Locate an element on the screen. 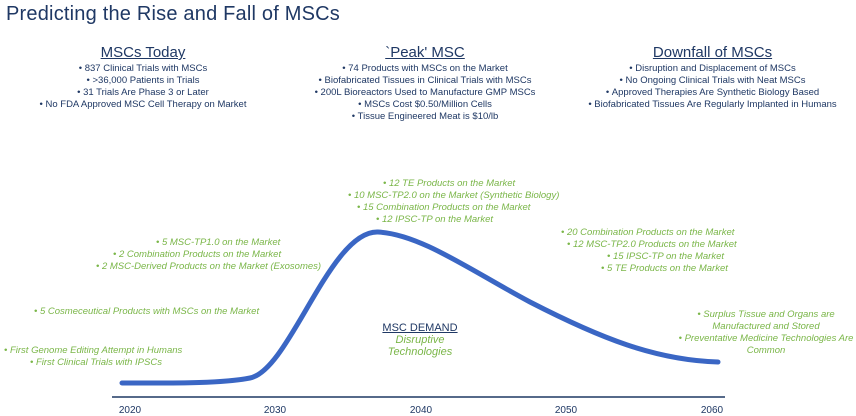 The height and width of the screenshot is (416, 856). annotation-item: 12 MSC-TP2.0 Products on the Market is located at coordinates (649, 245).